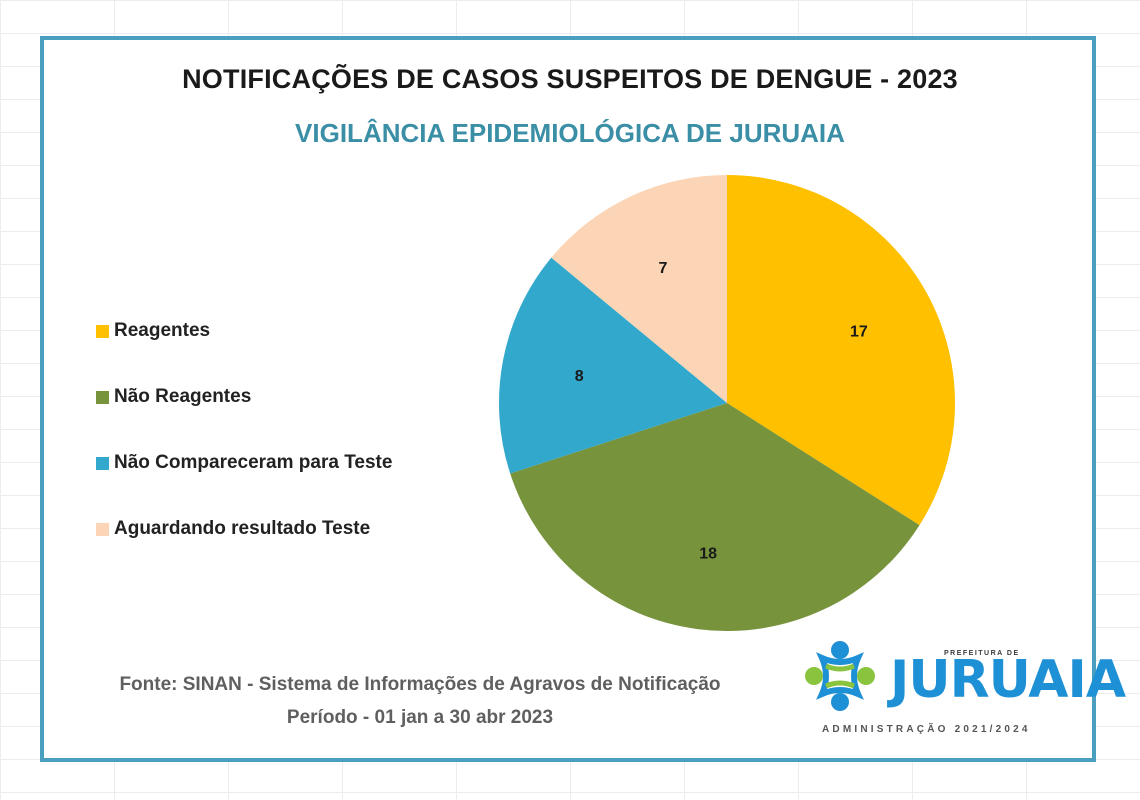 The image size is (1140, 800). Describe the element at coordinates (162, 330) in the screenshot. I see `legend-label: Reagentes` at that location.